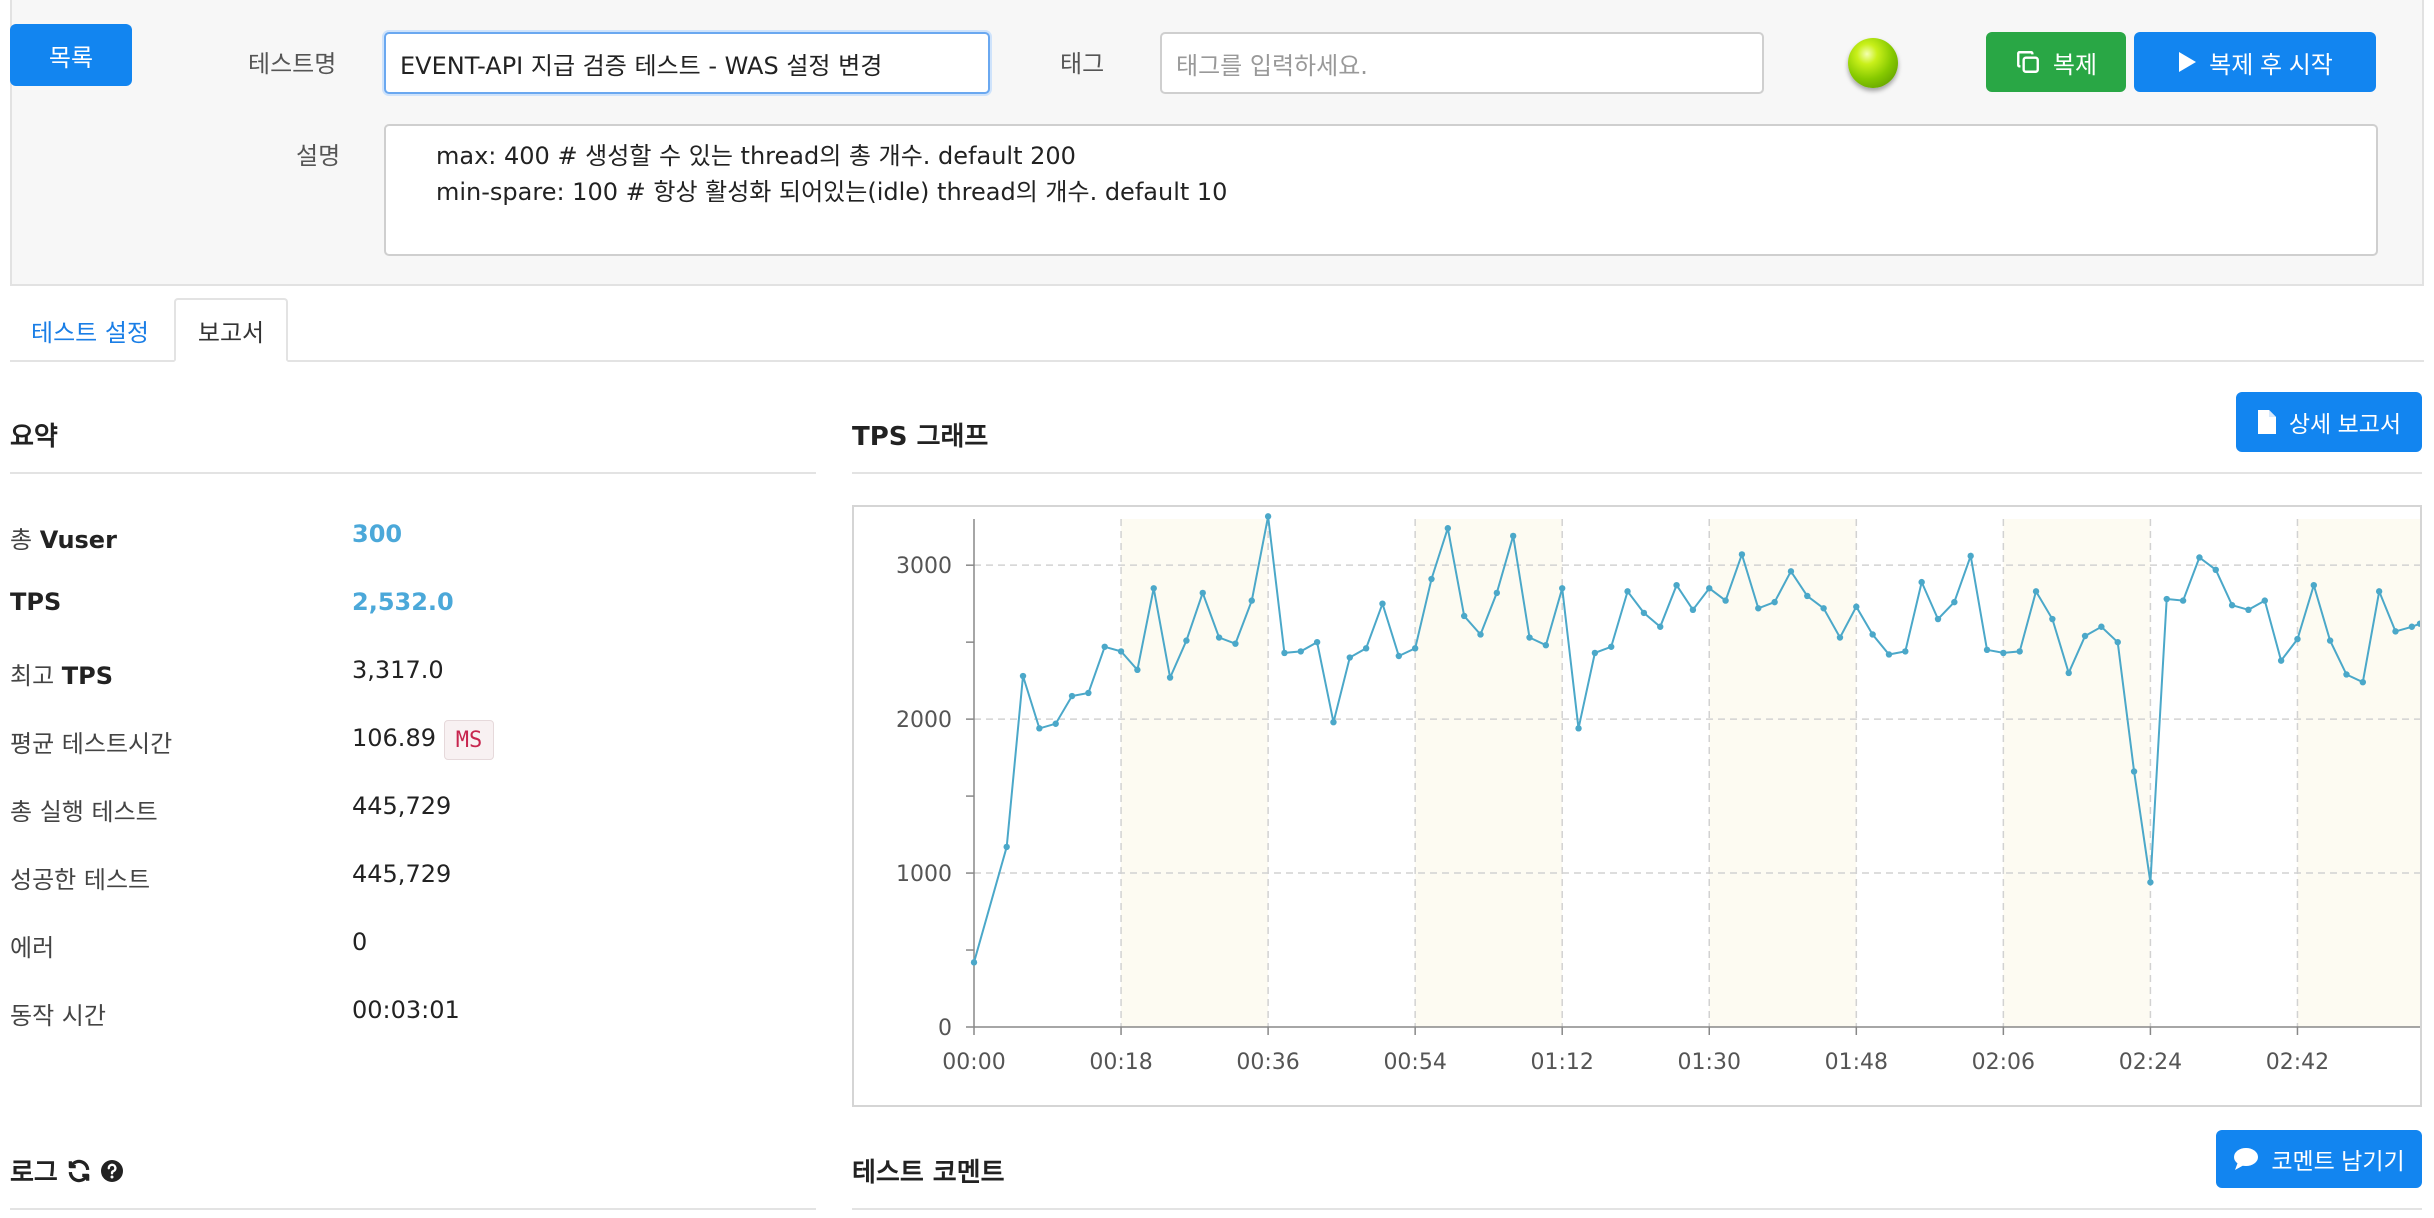 The image size is (2434, 1218). I want to click on refresh-icon, so click(79, 1171).